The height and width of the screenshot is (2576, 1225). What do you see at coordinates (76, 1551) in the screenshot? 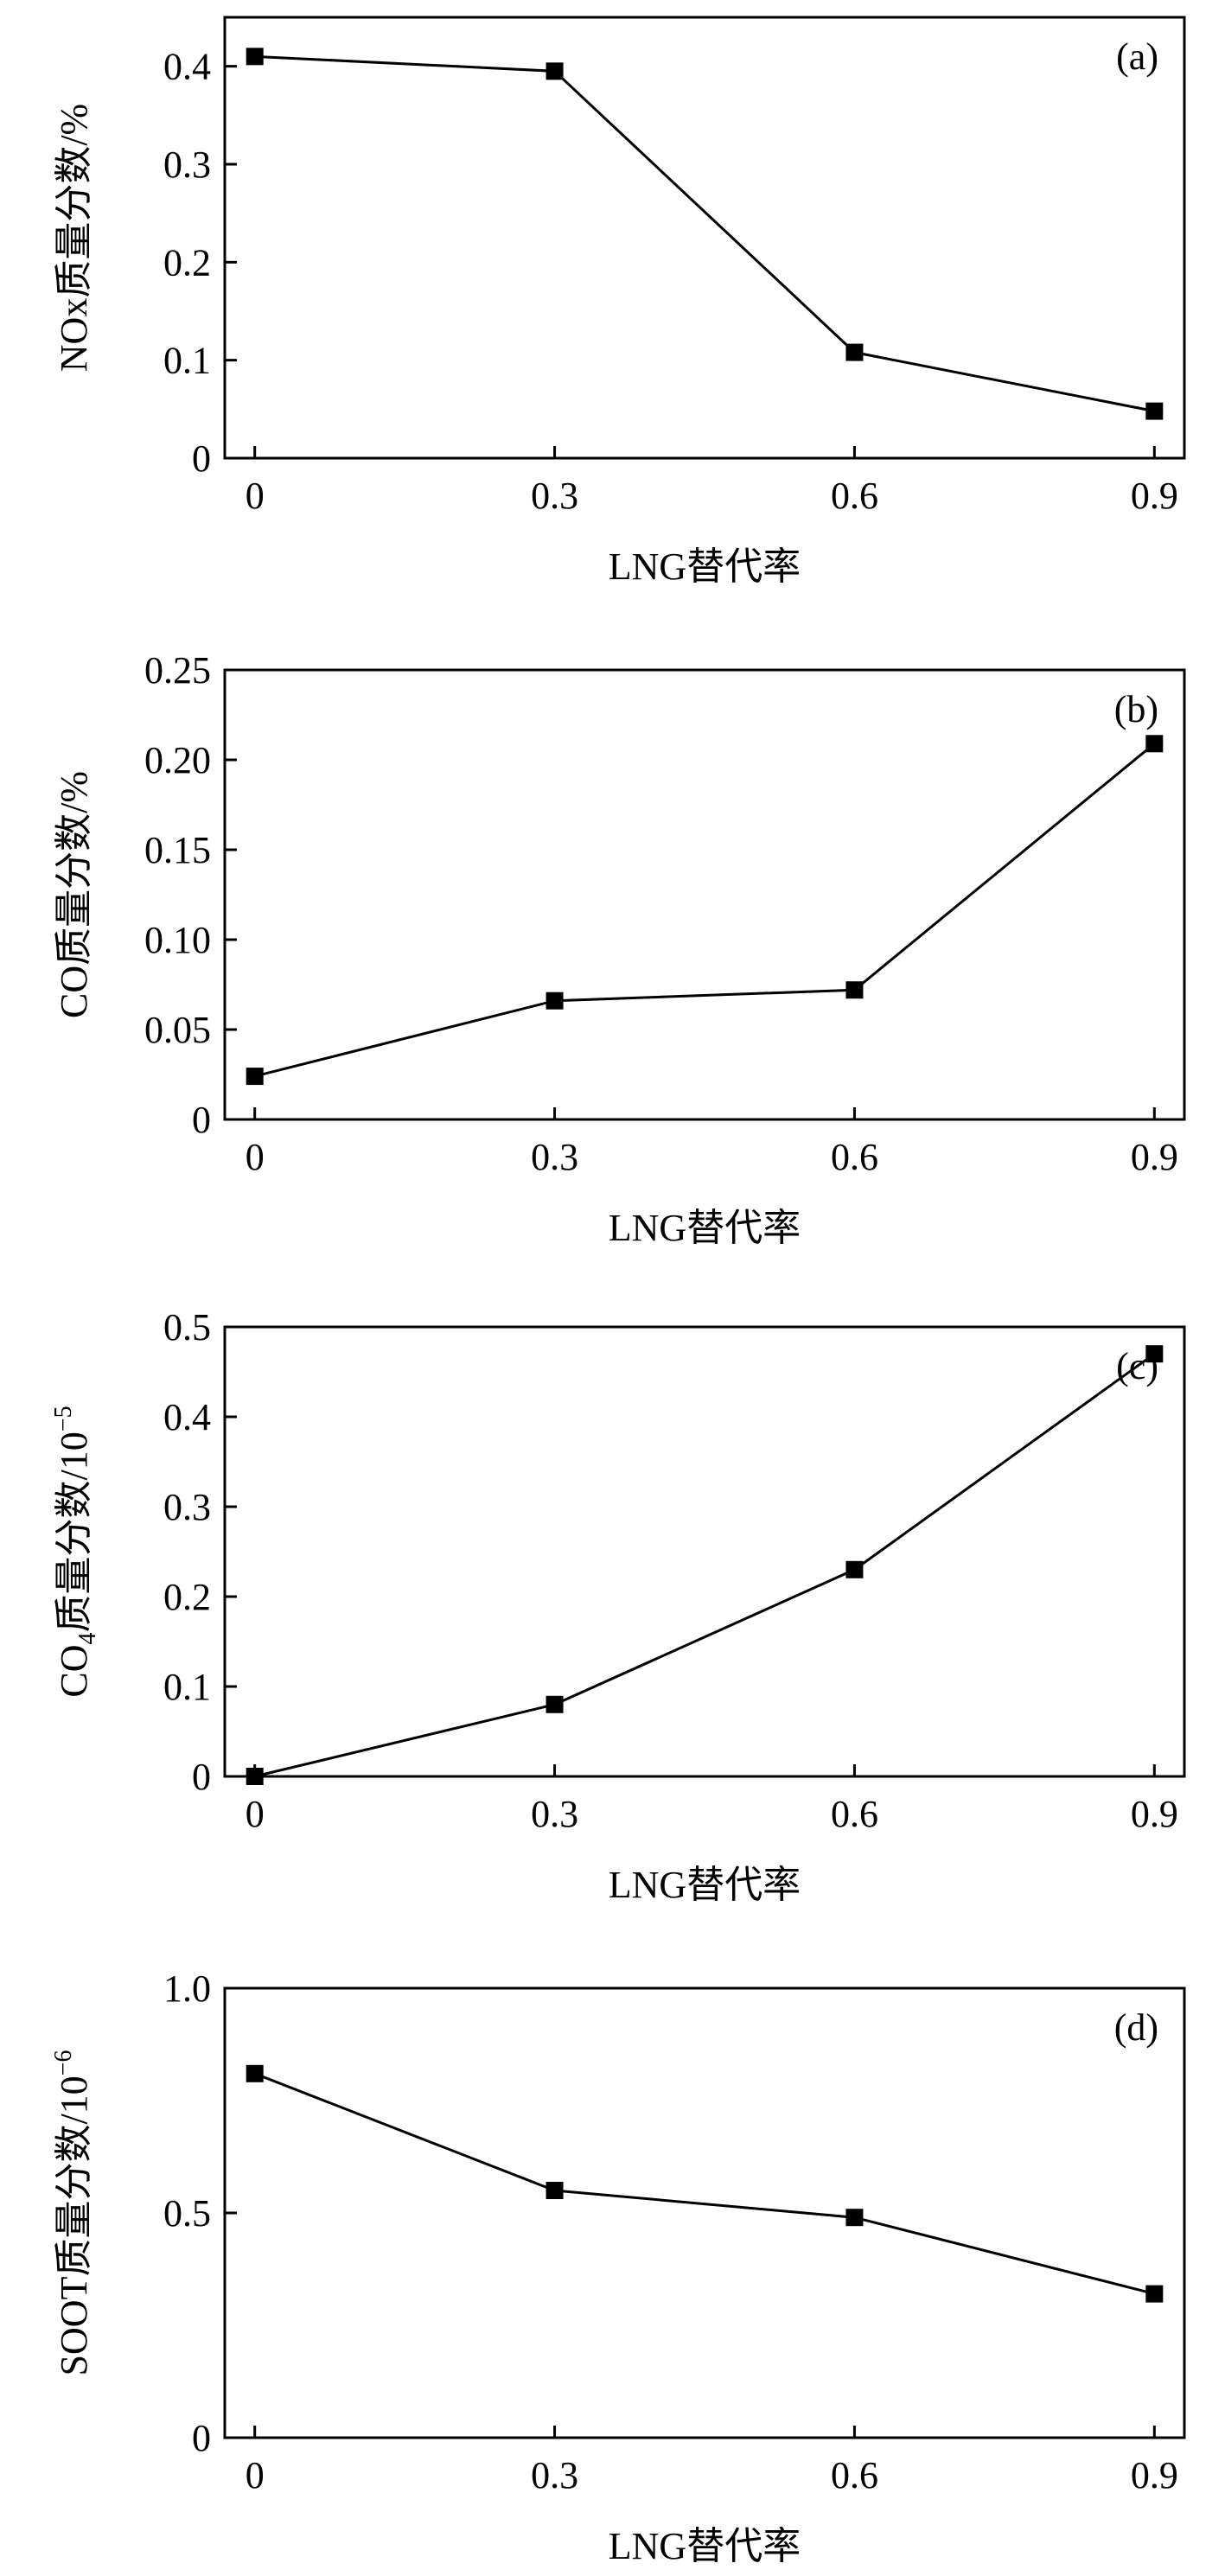
I see `panel-c-y-axis-label: CO4质量分数/10−5` at bounding box center [76, 1551].